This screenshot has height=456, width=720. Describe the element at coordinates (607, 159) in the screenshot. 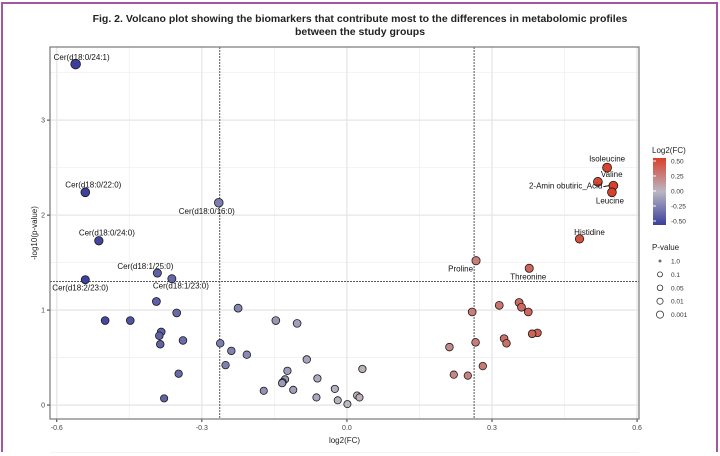

I see `point-label: Isoleucine` at that location.